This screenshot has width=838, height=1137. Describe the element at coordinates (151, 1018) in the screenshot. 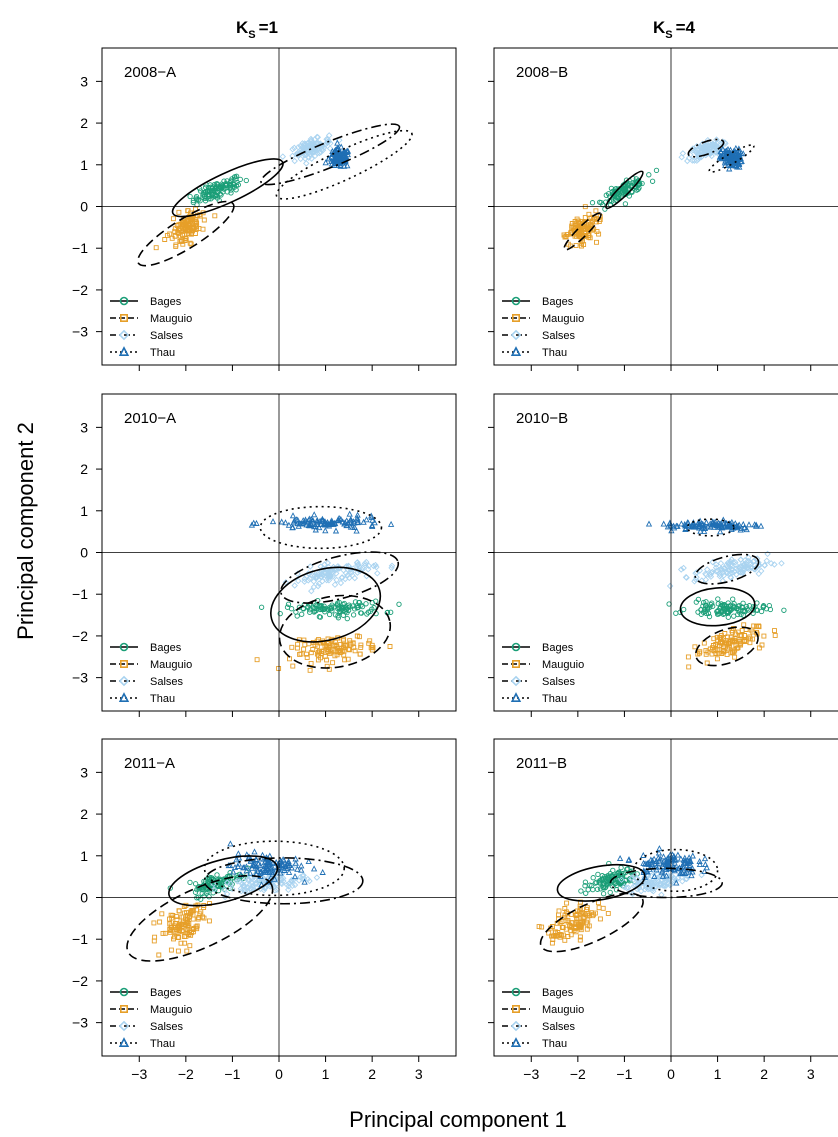

I see `legend: Bages Mauguio Salses Thau` at that location.